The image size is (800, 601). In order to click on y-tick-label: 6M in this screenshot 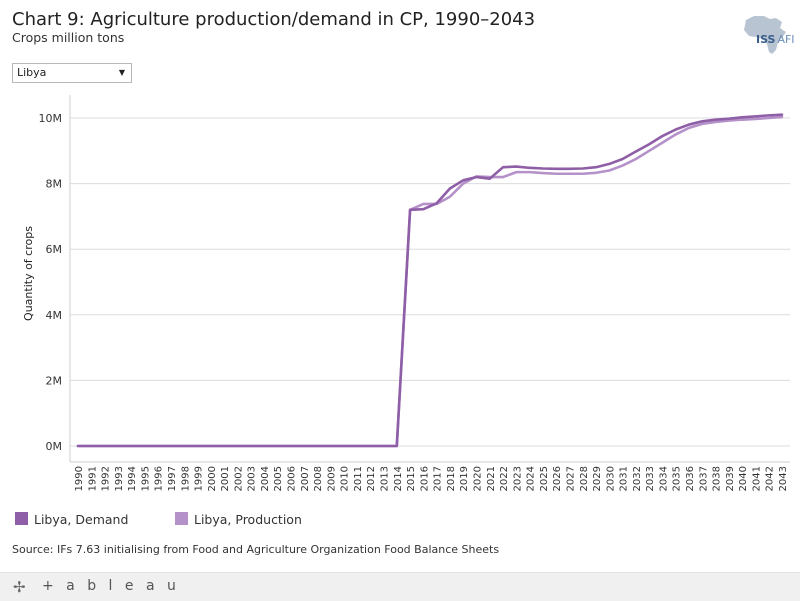, I will do `click(54, 249)`.